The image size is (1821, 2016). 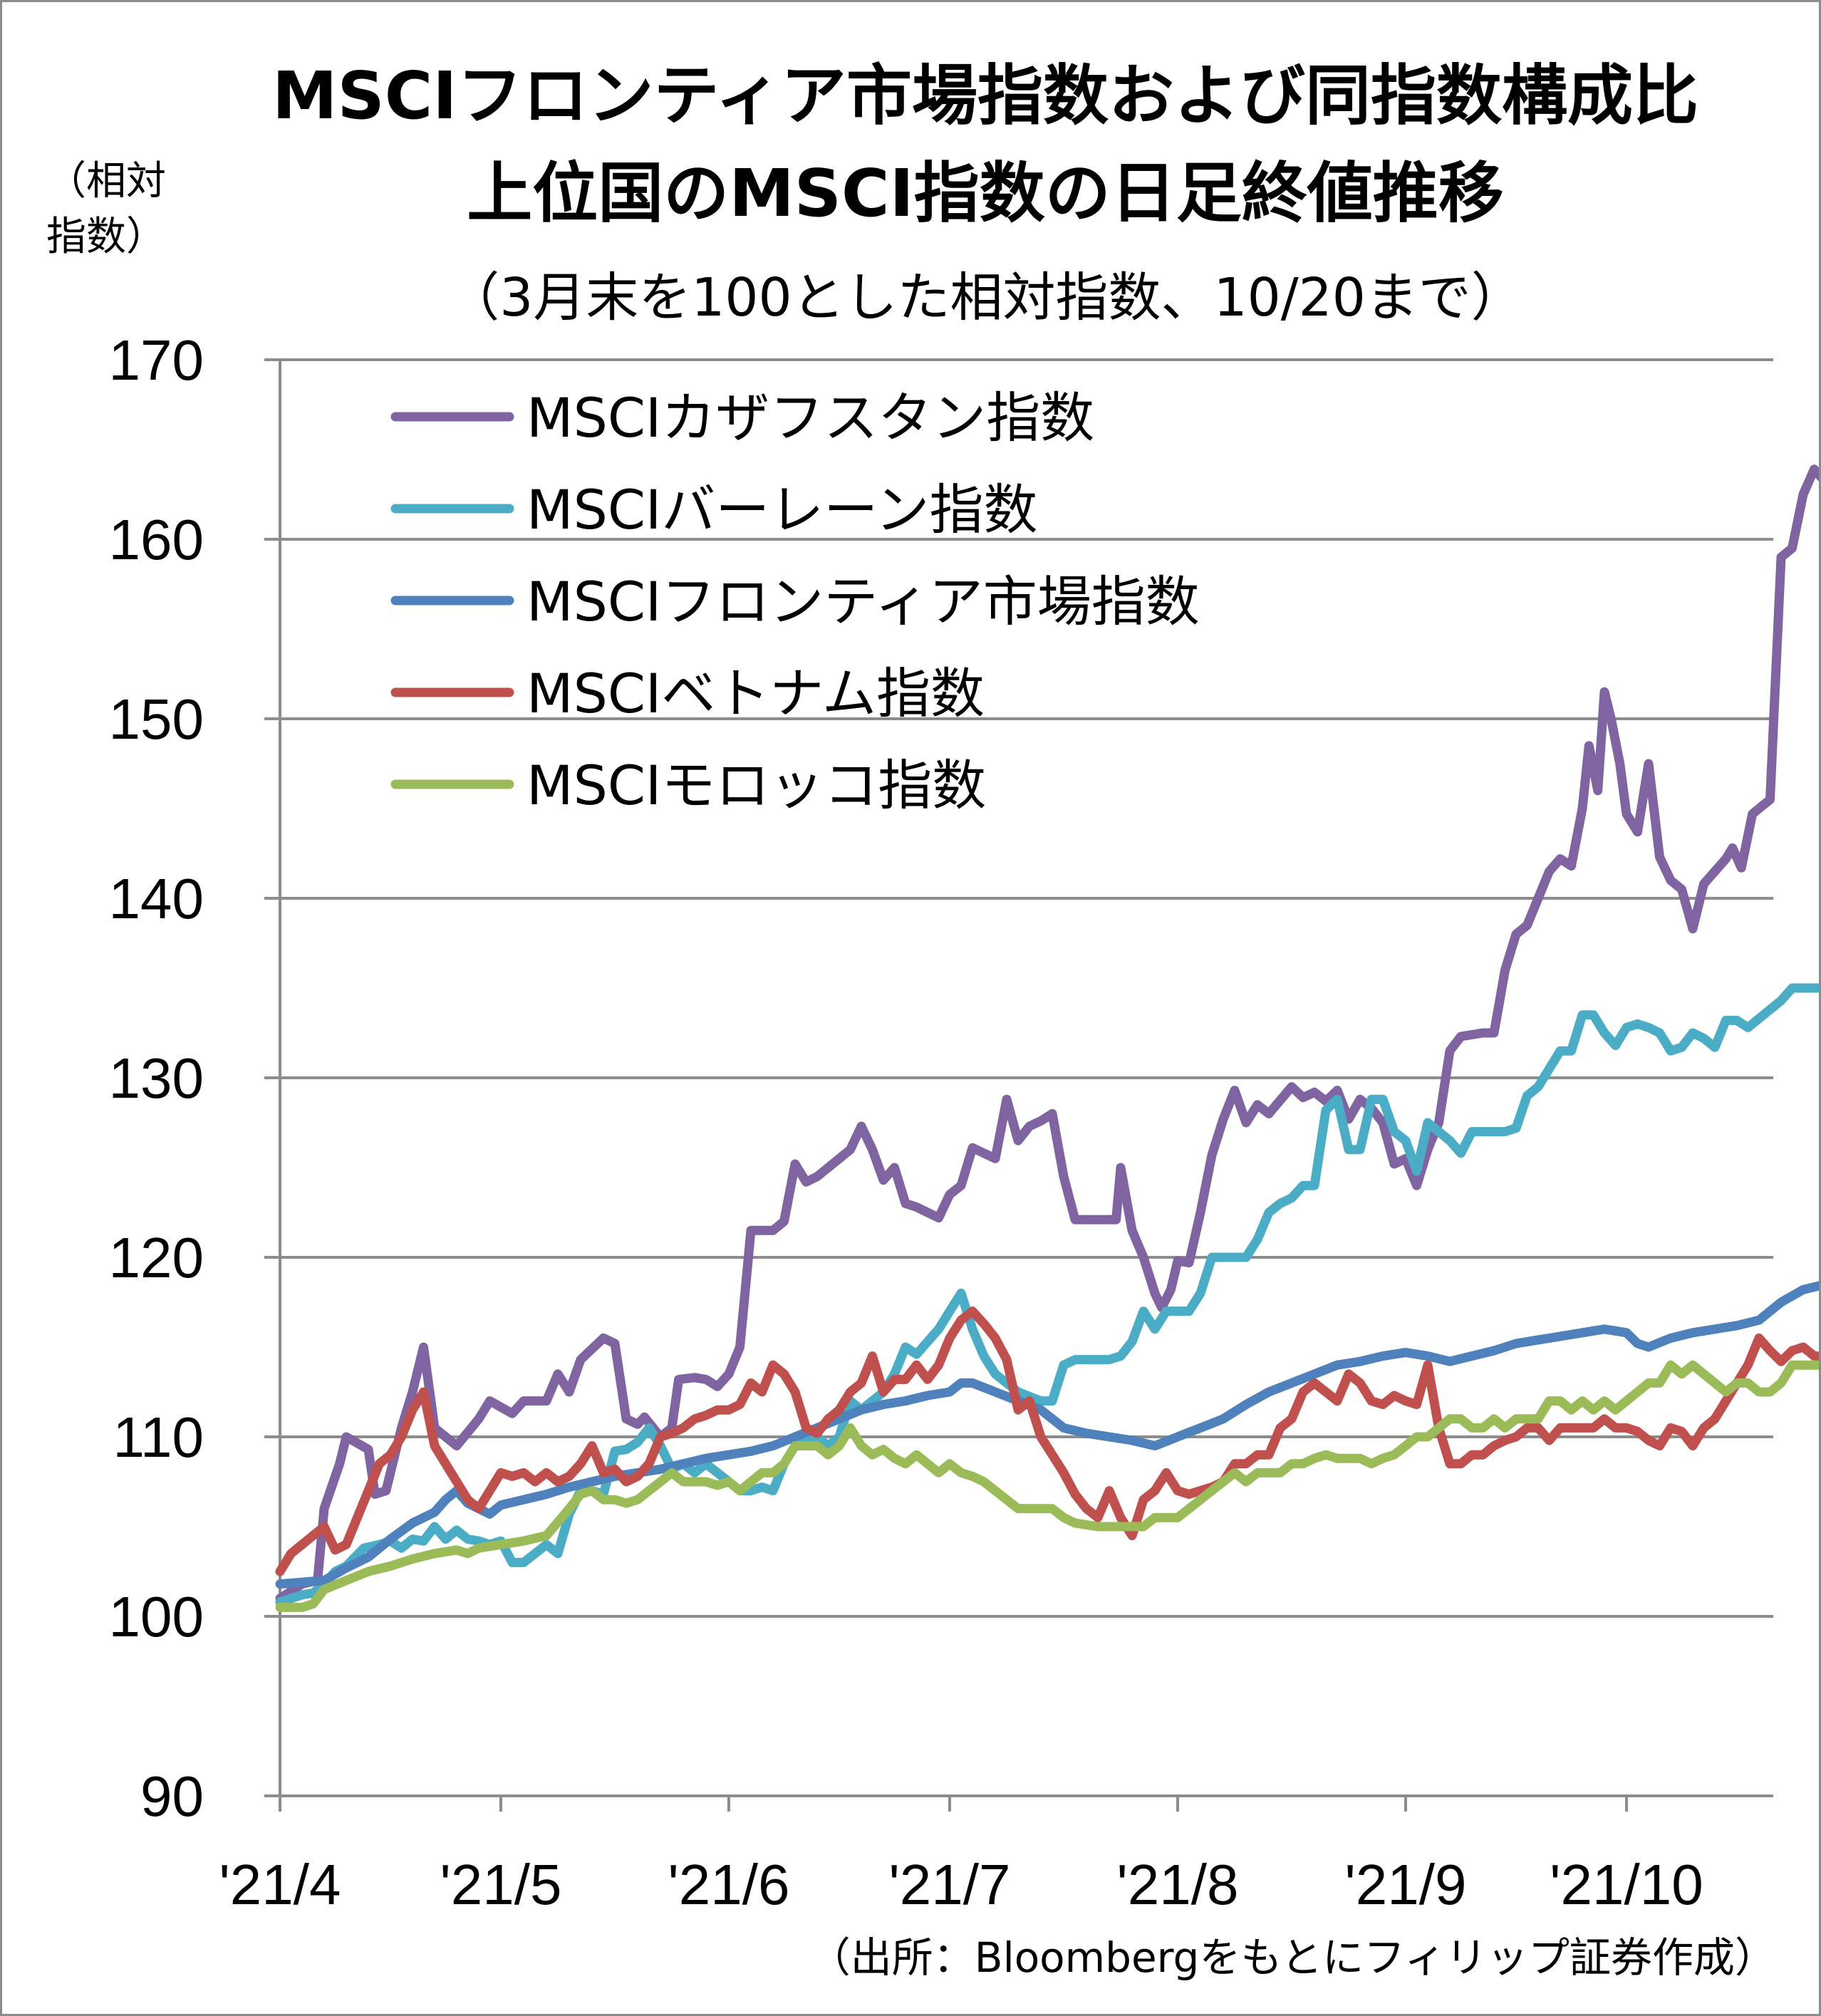 I want to click on legend-label-4: MSCIベトナム指数, so click(x=755, y=693).